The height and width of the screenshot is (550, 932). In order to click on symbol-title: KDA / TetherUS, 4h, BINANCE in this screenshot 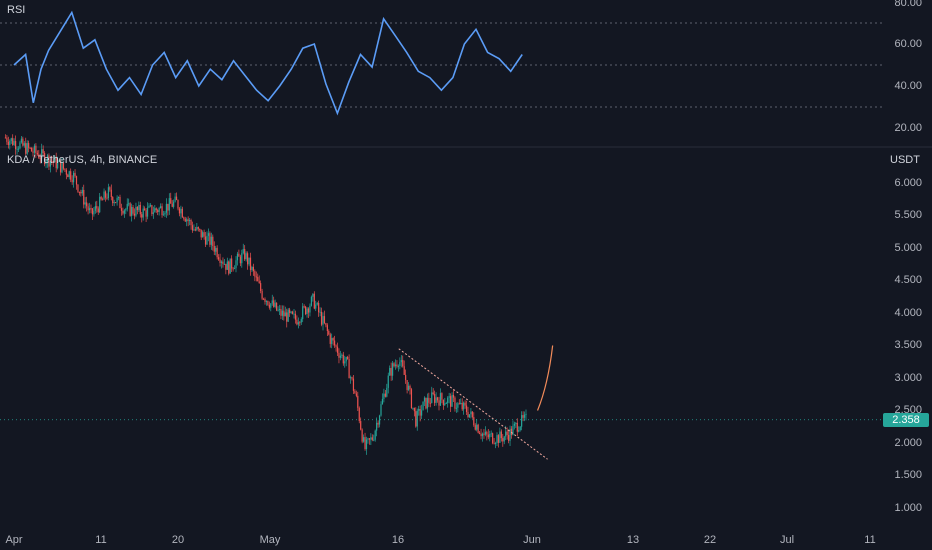, I will do `click(82, 160)`.